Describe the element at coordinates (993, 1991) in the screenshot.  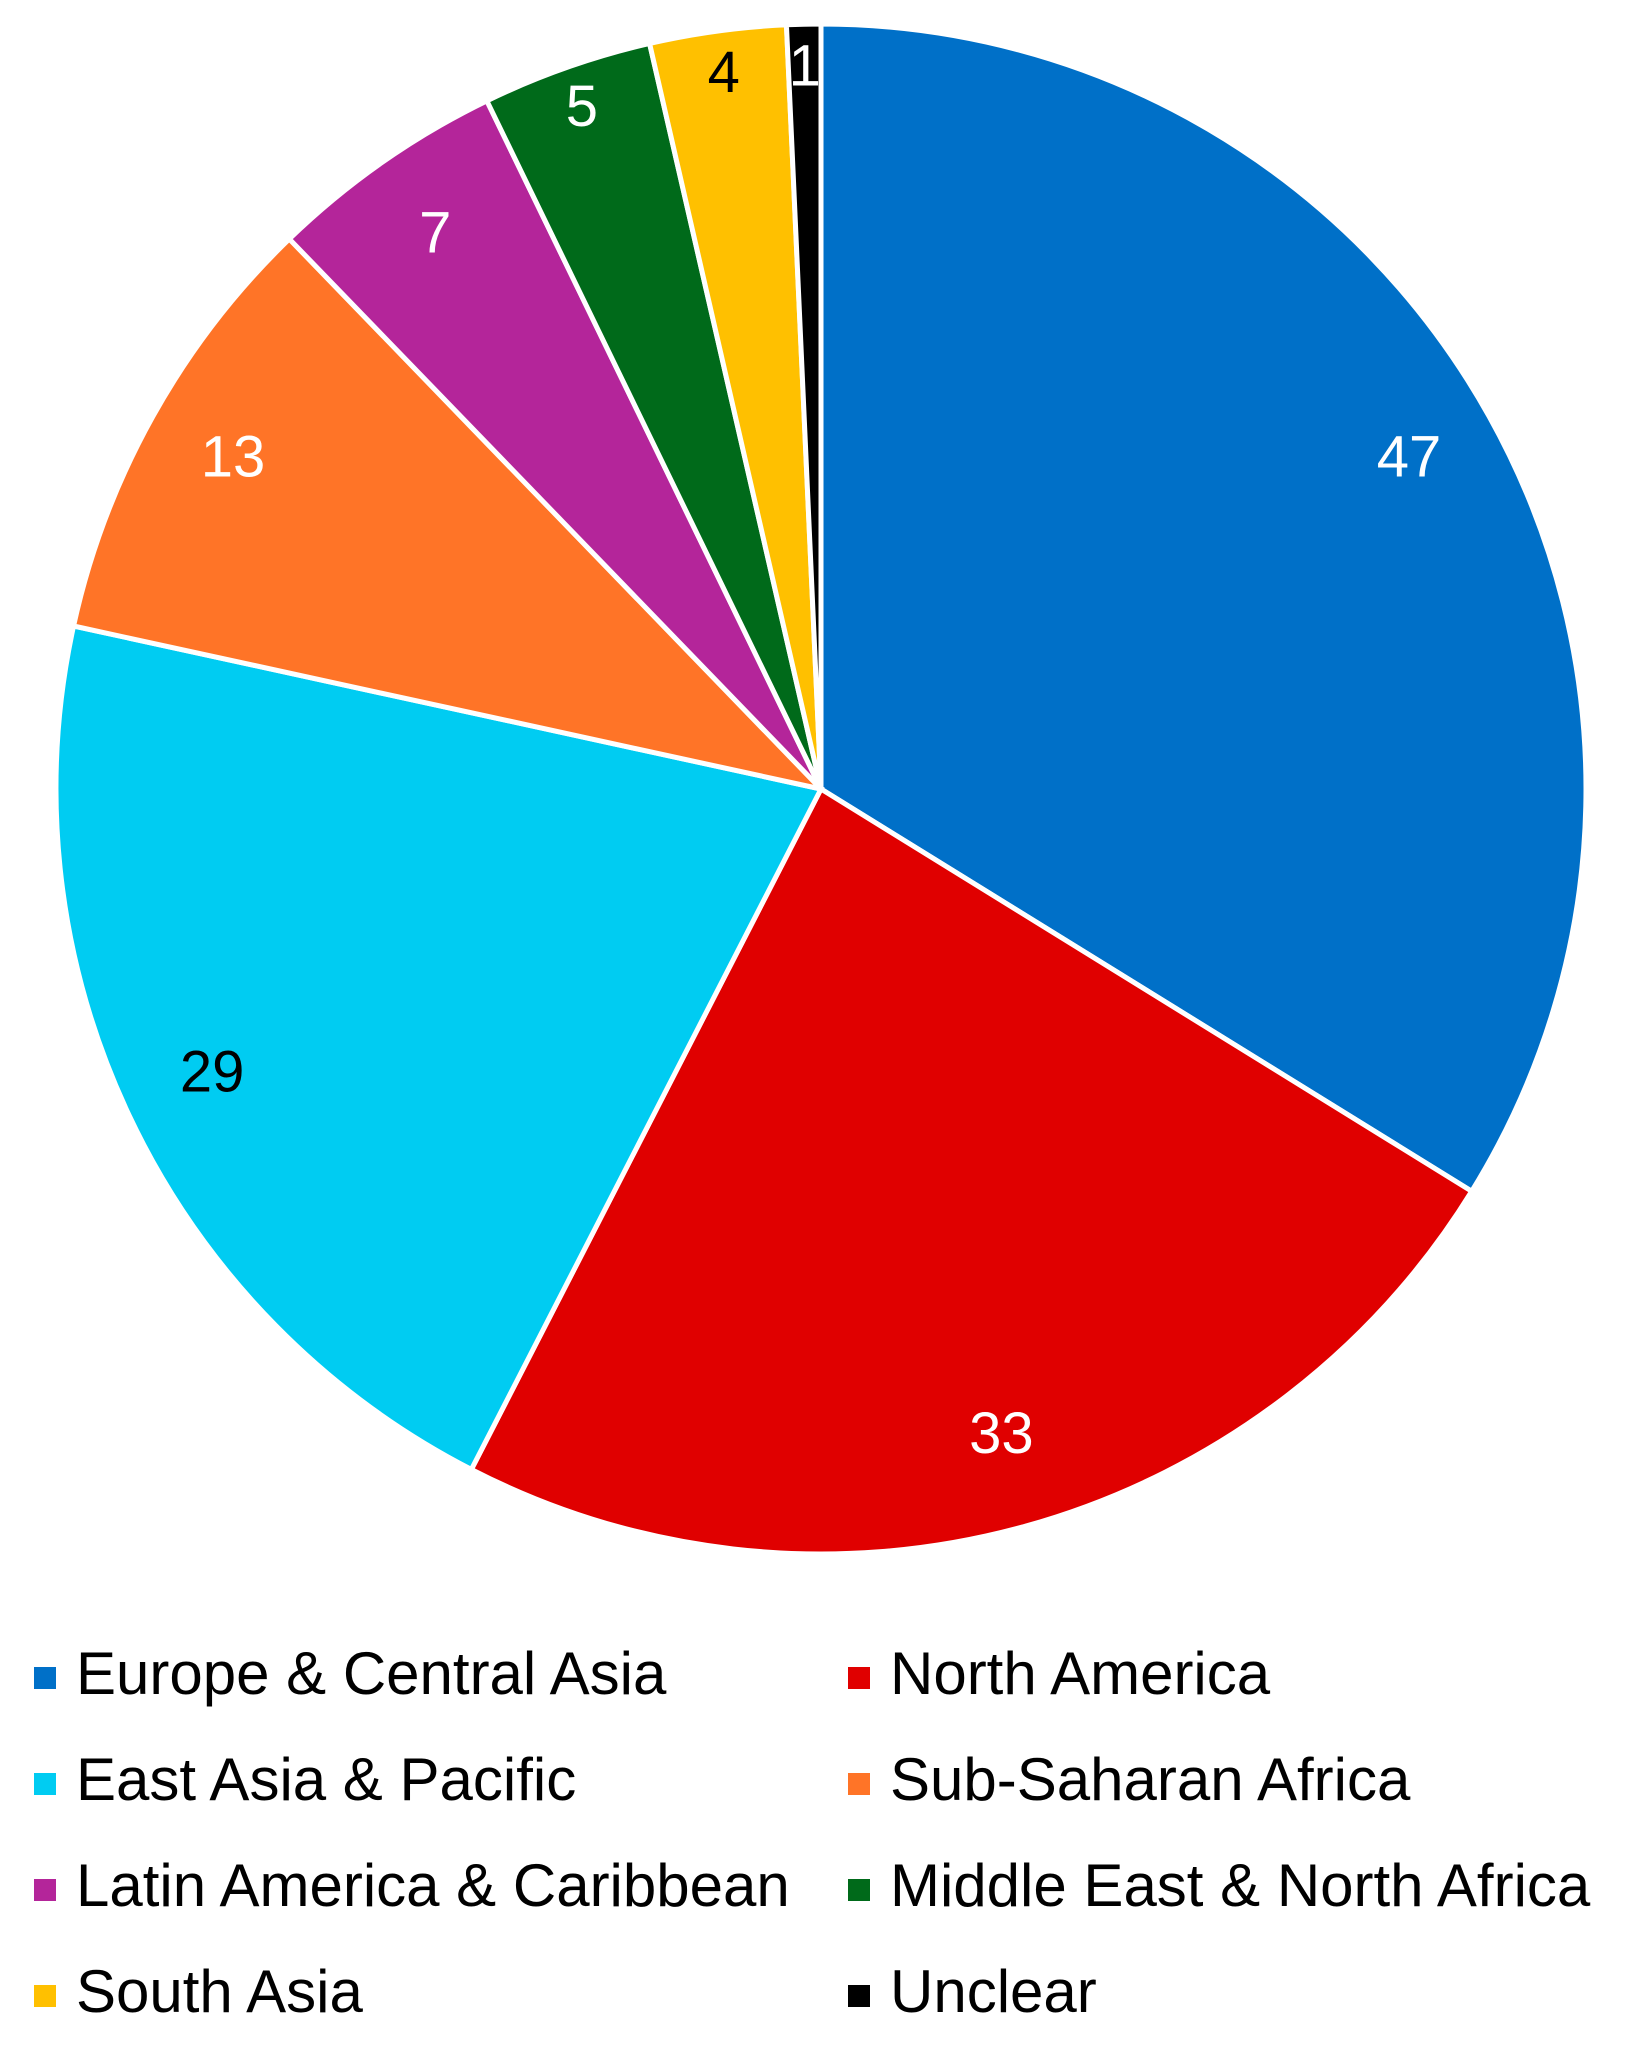
I see `legend-label: Unclear` at that location.